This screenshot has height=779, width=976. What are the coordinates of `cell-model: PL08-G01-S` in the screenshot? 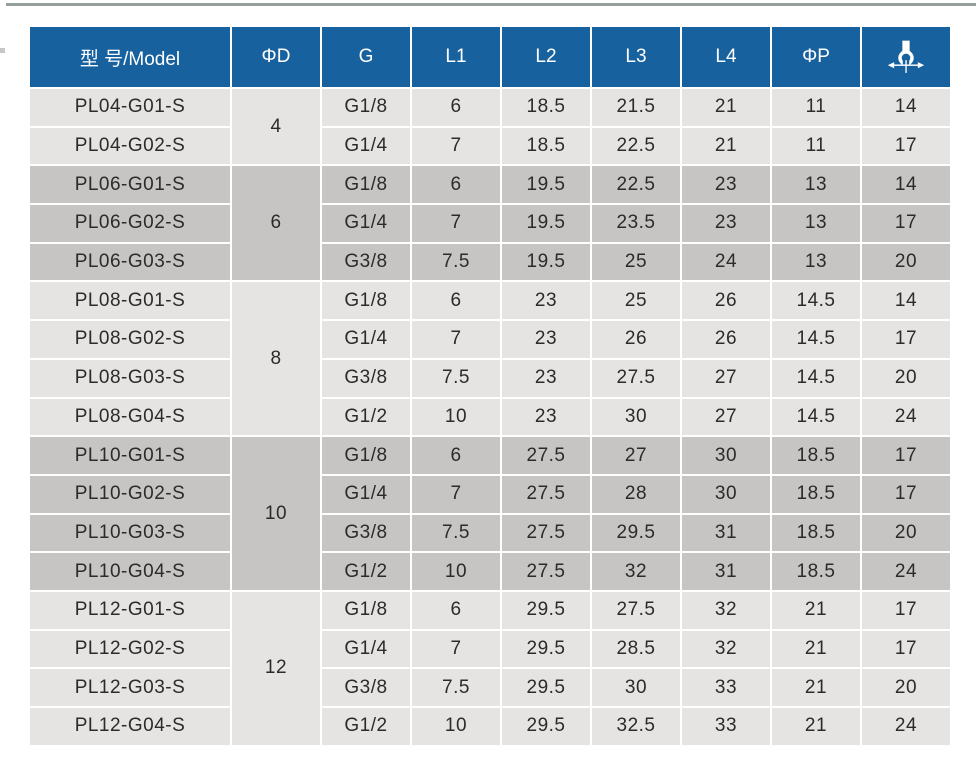 It's located at (130, 301).